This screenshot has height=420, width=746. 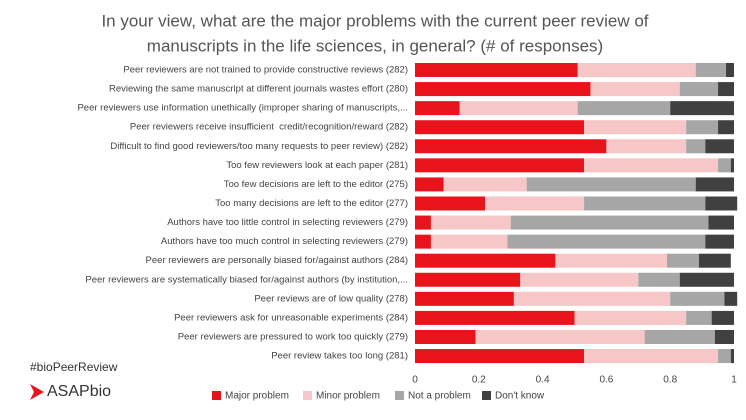 I want to click on hashtag: #bioPeerReview, so click(x=74, y=367).